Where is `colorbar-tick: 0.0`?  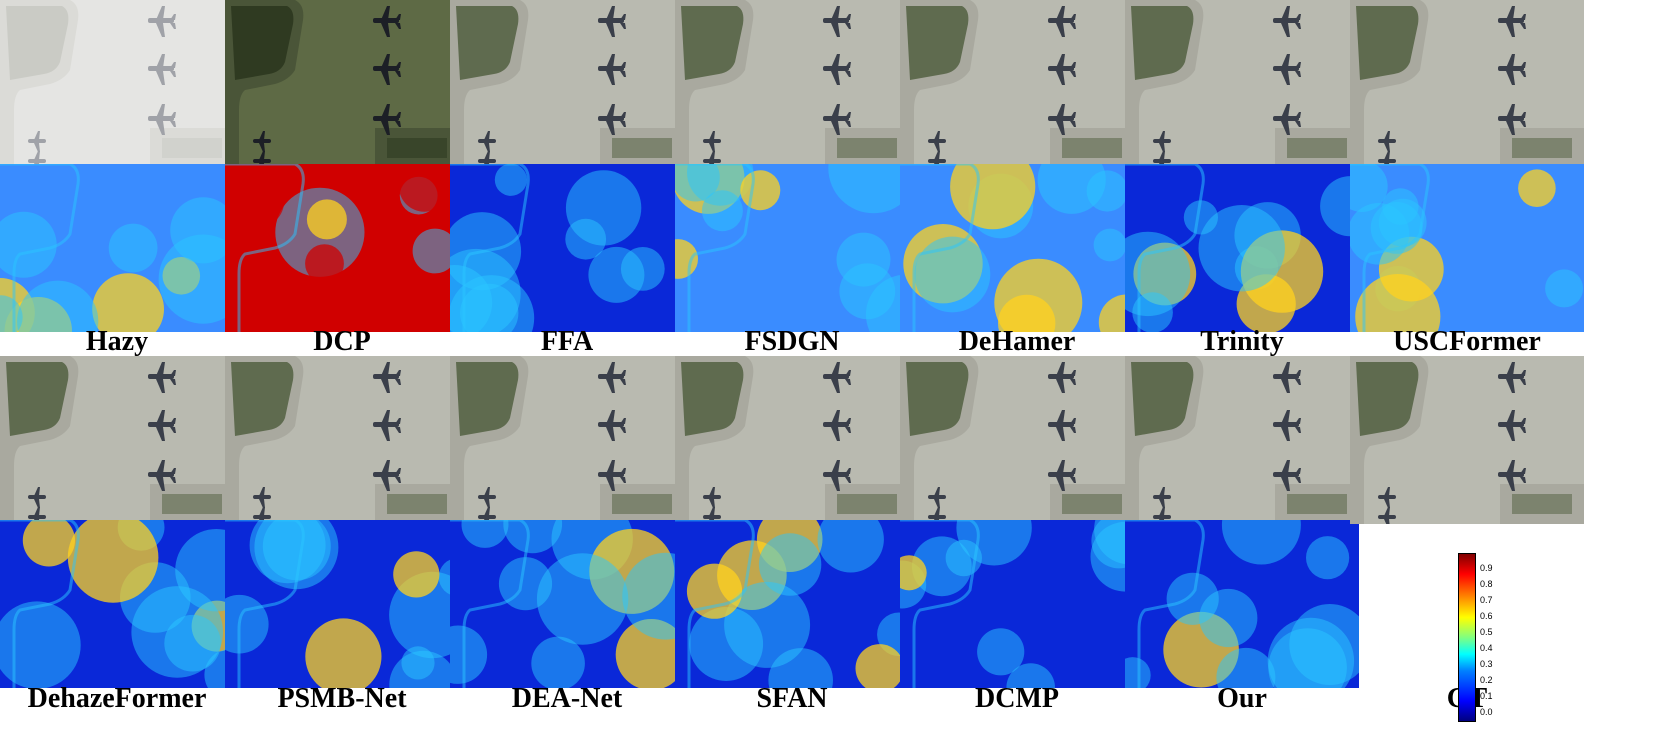 colorbar-tick: 0.0 is located at coordinates (1486, 712).